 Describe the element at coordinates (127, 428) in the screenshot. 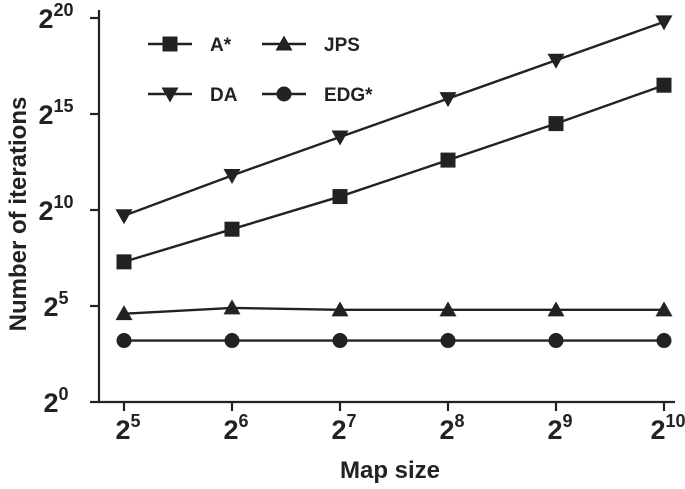

I see `x-tick-label: 25` at that location.